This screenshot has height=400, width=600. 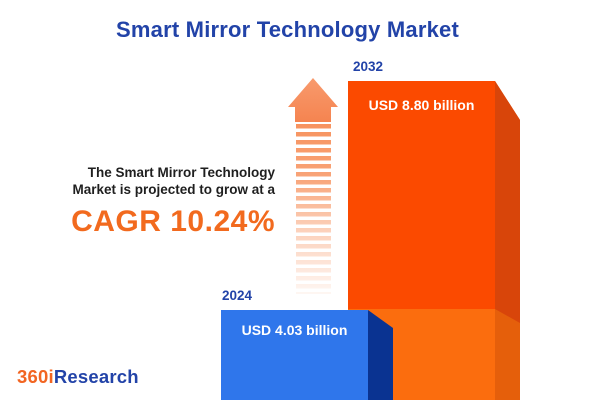 What do you see at coordinates (96, 376) in the screenshot?
I see `logo-suffix: Research` at bounding box center [96, 376].